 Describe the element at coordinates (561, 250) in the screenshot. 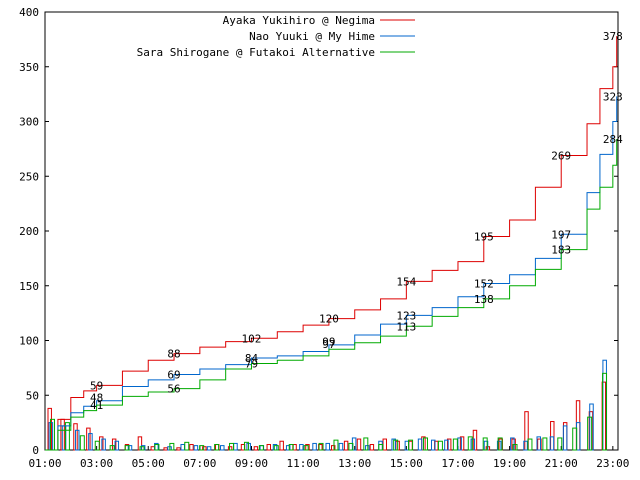

I see `data-label: 183` at that location.